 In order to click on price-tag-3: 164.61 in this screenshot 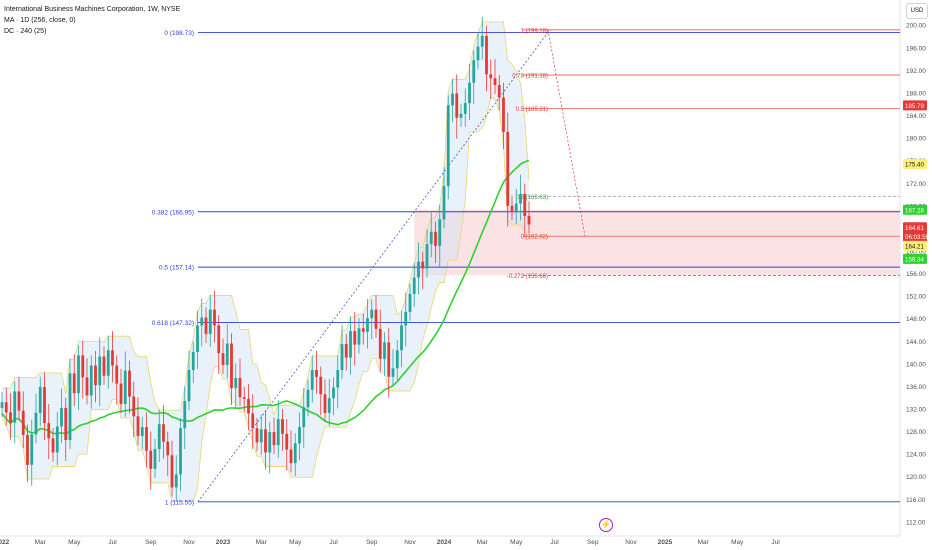, I will do `click(914, 228)`.